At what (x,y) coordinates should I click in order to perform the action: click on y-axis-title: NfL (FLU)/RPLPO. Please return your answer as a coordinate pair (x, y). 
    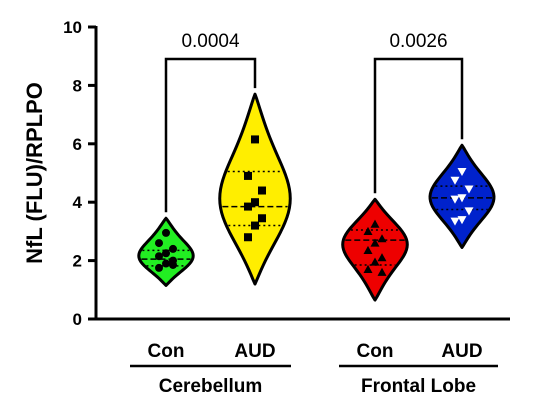
    Looking at the image, I should click on (34, 173).